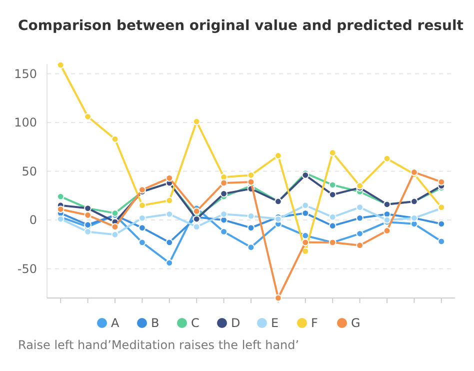 The image size is (474, 371). I want to click on legend-label: E, so click(275, 323).